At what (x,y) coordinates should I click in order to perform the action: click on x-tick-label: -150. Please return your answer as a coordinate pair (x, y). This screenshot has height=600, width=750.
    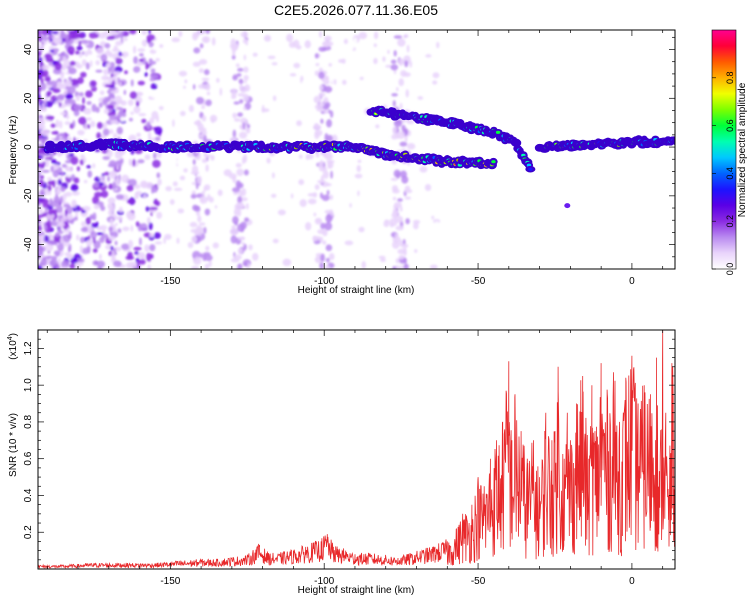
    Looking at the image, I should click on (170, 581).